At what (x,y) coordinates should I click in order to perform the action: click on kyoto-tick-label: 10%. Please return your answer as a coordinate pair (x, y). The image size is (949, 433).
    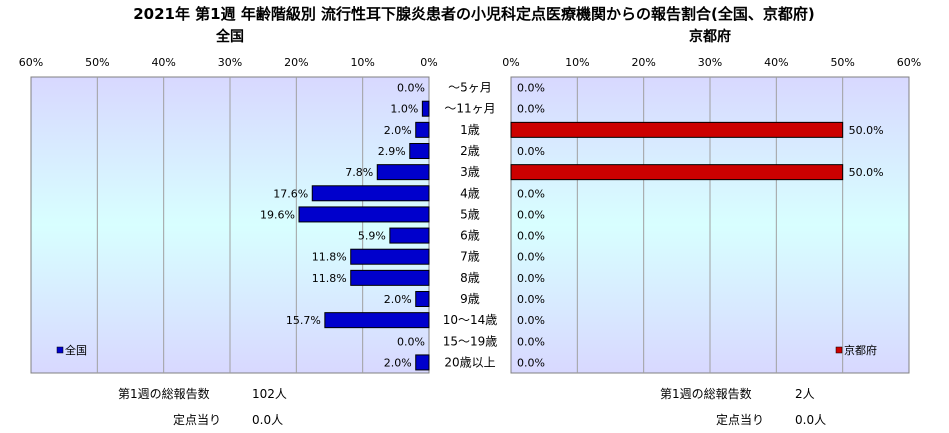
    Looking at the image, I should click on (577, 62).